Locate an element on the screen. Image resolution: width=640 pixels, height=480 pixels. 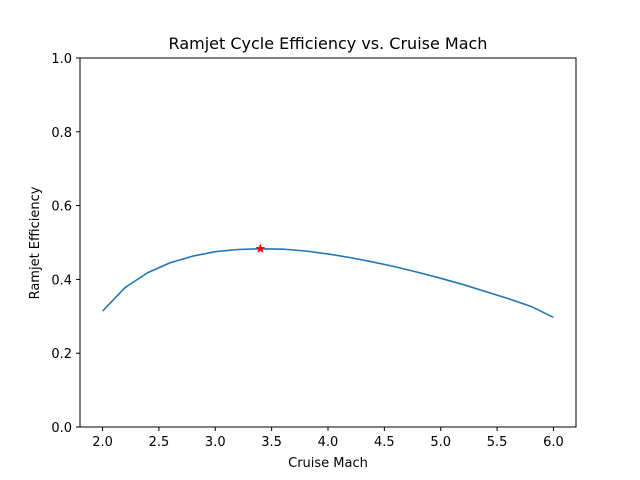
chart-title: Ramjet Cycle Efficiency vs. Cruise Mach is located at coordinates (328, 43).